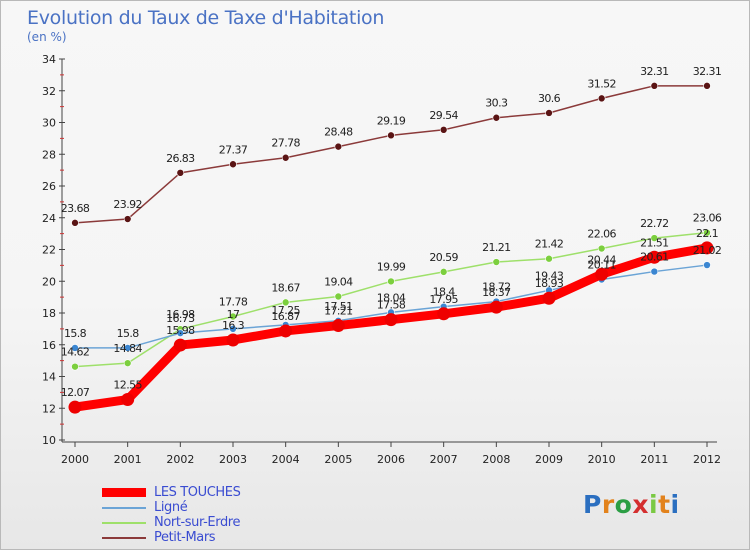  I want to click on data-label-ligne: 18.4, so click(444, 292).